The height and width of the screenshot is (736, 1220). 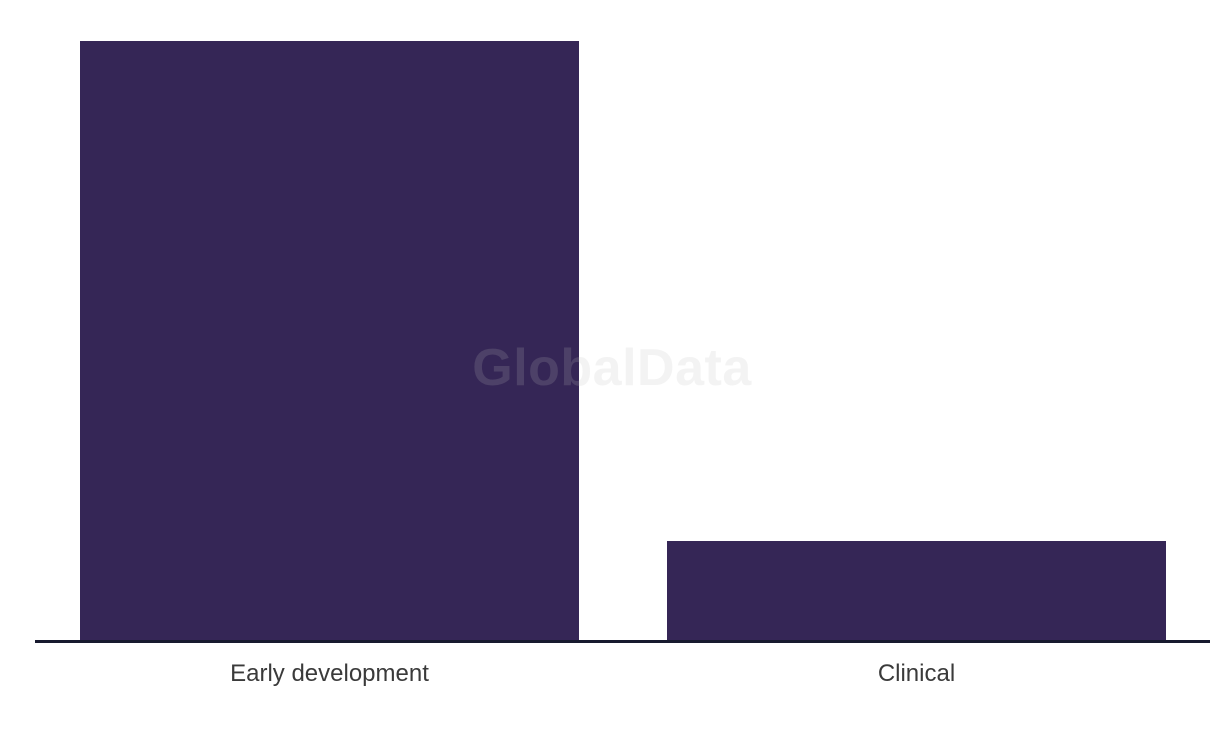 What do you see at coordinates (916, 673) in the screenshot?
I see `x-tick-label-clinical: Clinical` at bounding box center [916, 673].